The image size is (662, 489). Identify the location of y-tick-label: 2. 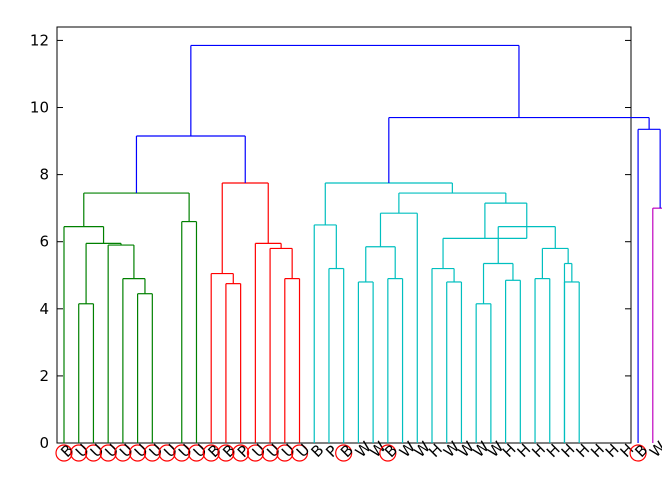
(44, 376).